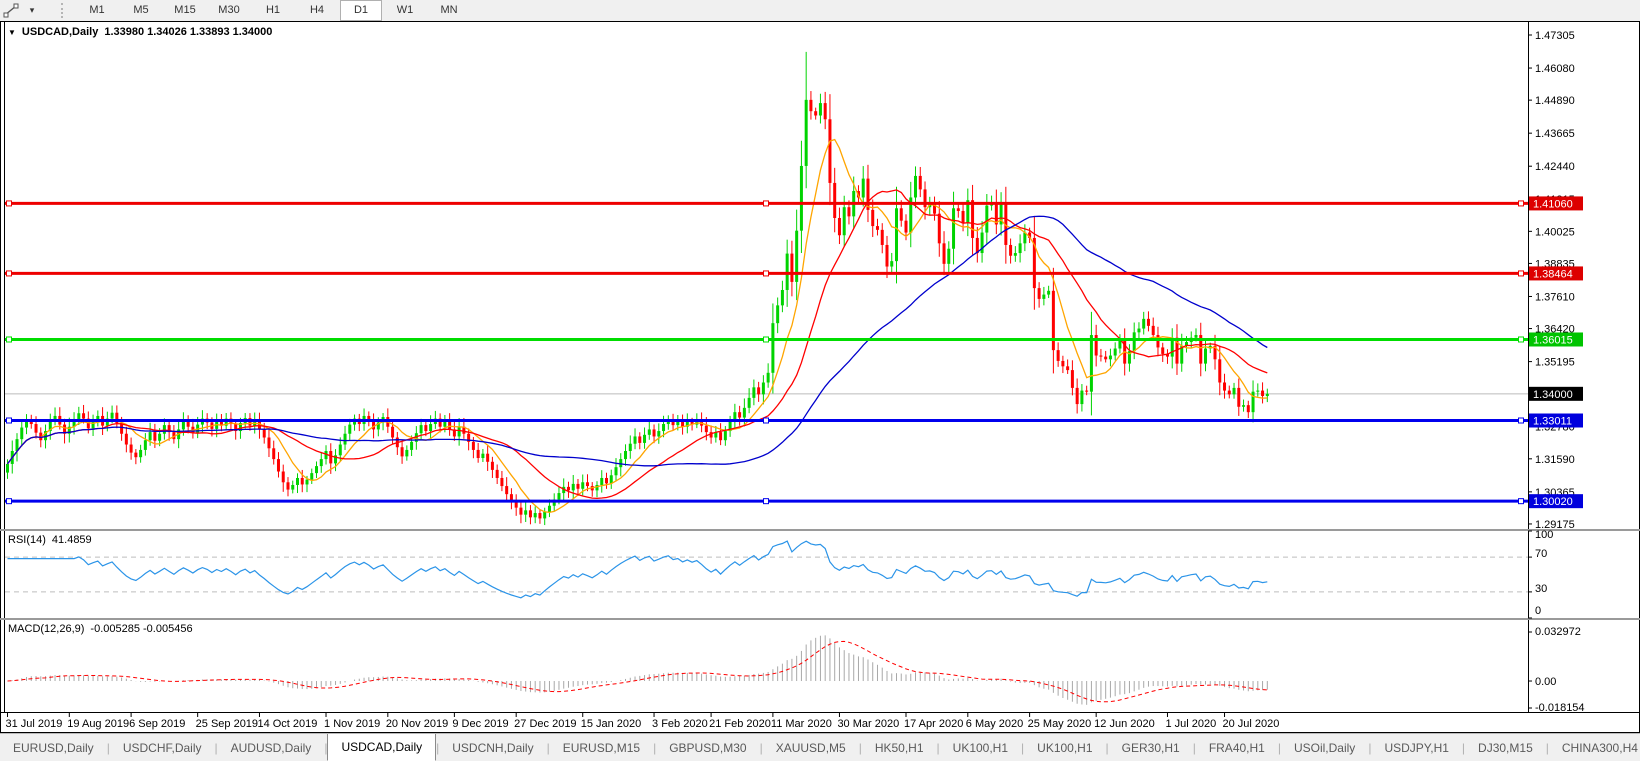  Describe the element at coordinates (1324, 747) in the screenshot. I see `chart-tab-usoil-daily: USOil,Daily` at that location.